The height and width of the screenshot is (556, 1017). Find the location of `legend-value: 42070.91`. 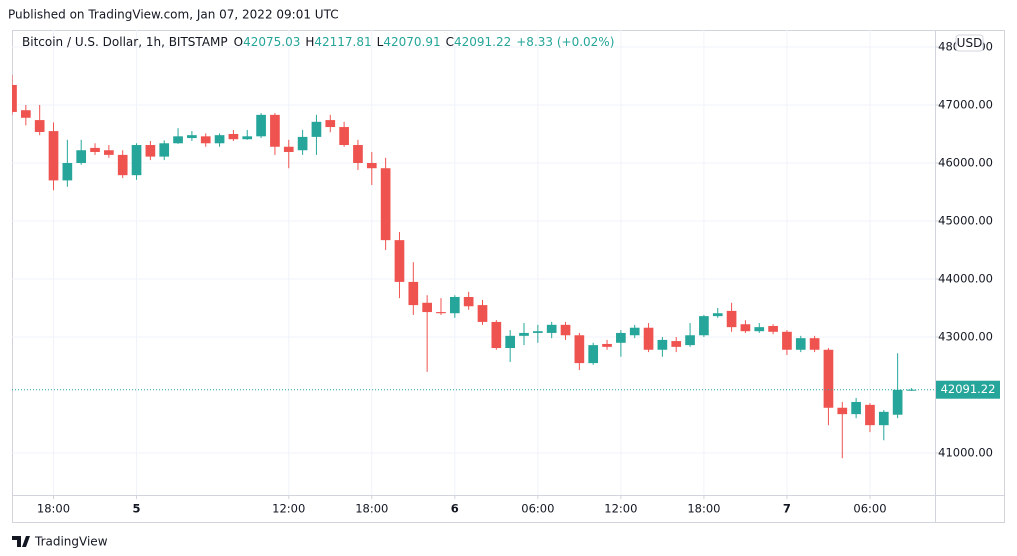

legend-value: 42070.91 is located at coordinates (411, 42).